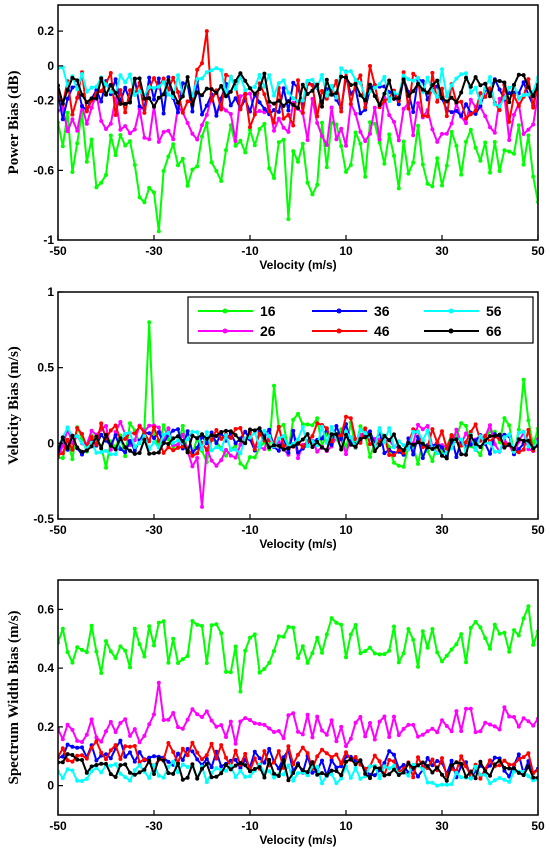 This screenshot has width=550, height=850. Describe the element at coordinates (297, 840) in the screenshot. I see `width-xlabel: Velocity (m/s)` at that location.